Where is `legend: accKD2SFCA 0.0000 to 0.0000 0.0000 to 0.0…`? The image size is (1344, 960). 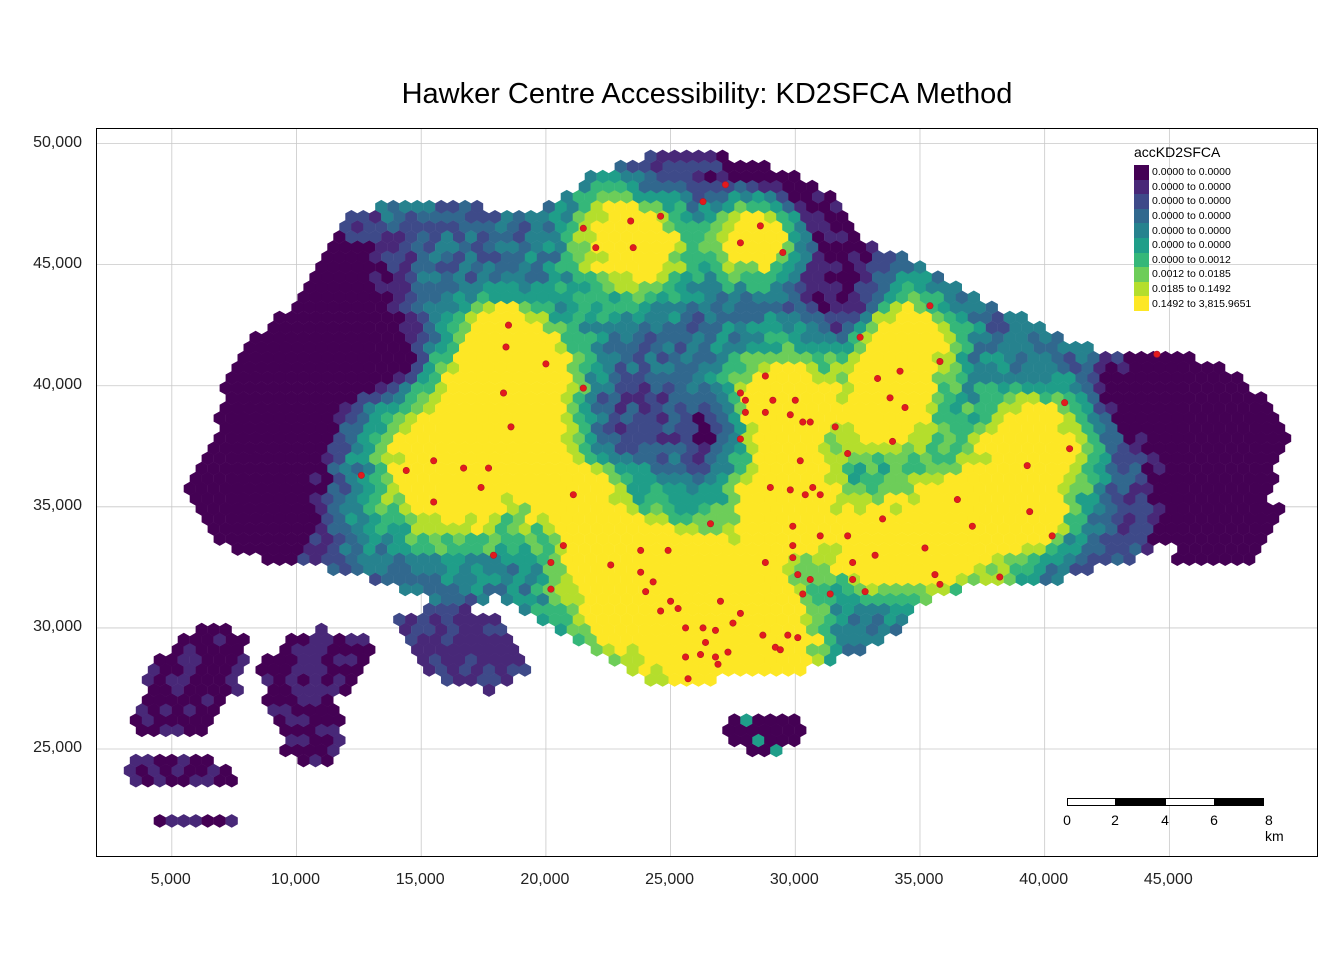
legend: accKD2SFCA 0.0000 to 0.0000 0.0000 to 0.0… is located at coordinates (1192, 227).